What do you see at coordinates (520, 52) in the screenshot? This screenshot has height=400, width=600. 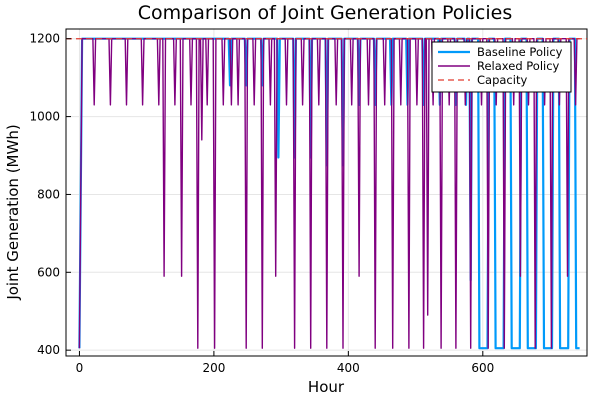 I see `legend-baseline-label: Baseline Policy` at bounding box center [520, 52].